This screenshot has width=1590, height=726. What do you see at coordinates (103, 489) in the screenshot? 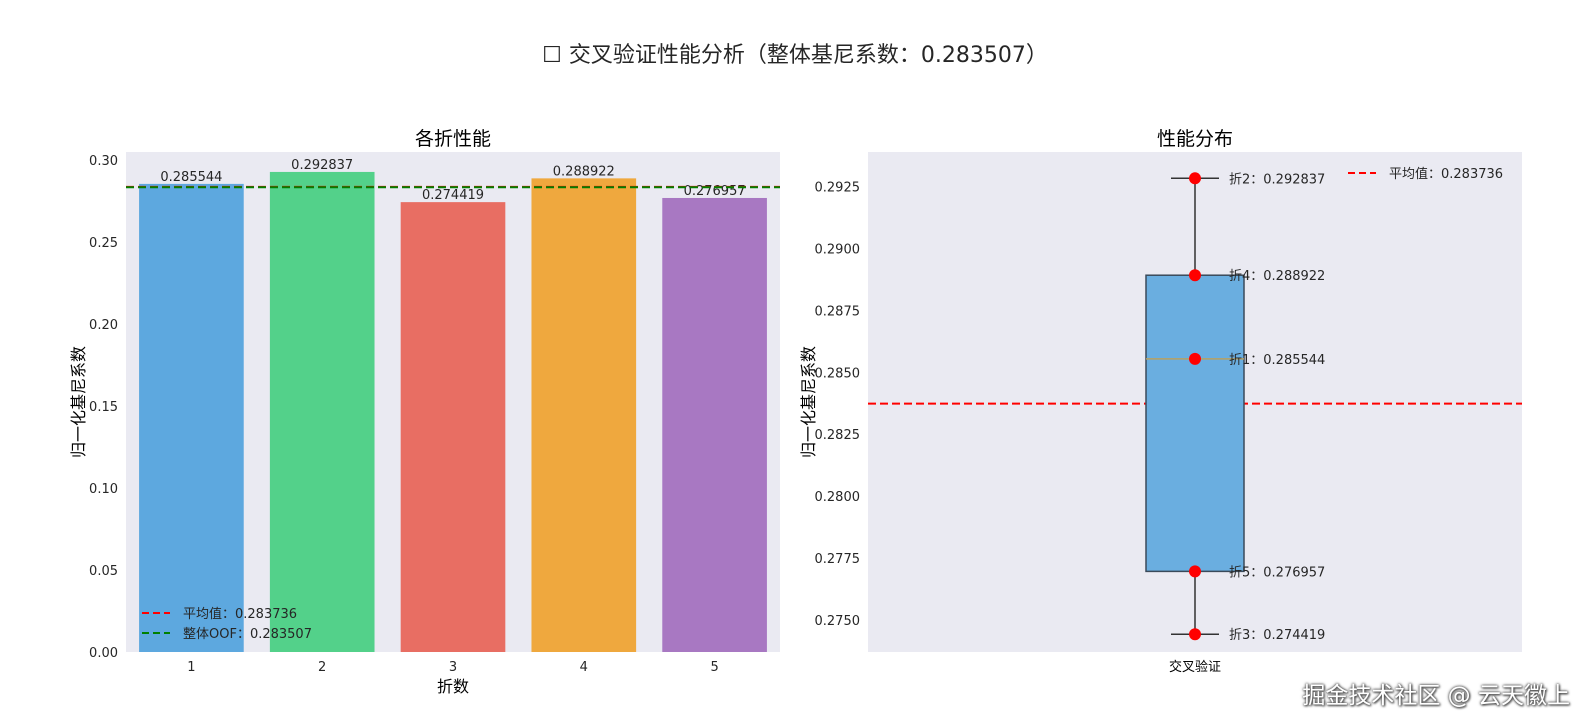
I see `bar-chart-y-tick-label: 0.10` at bounding box center [103, 489].